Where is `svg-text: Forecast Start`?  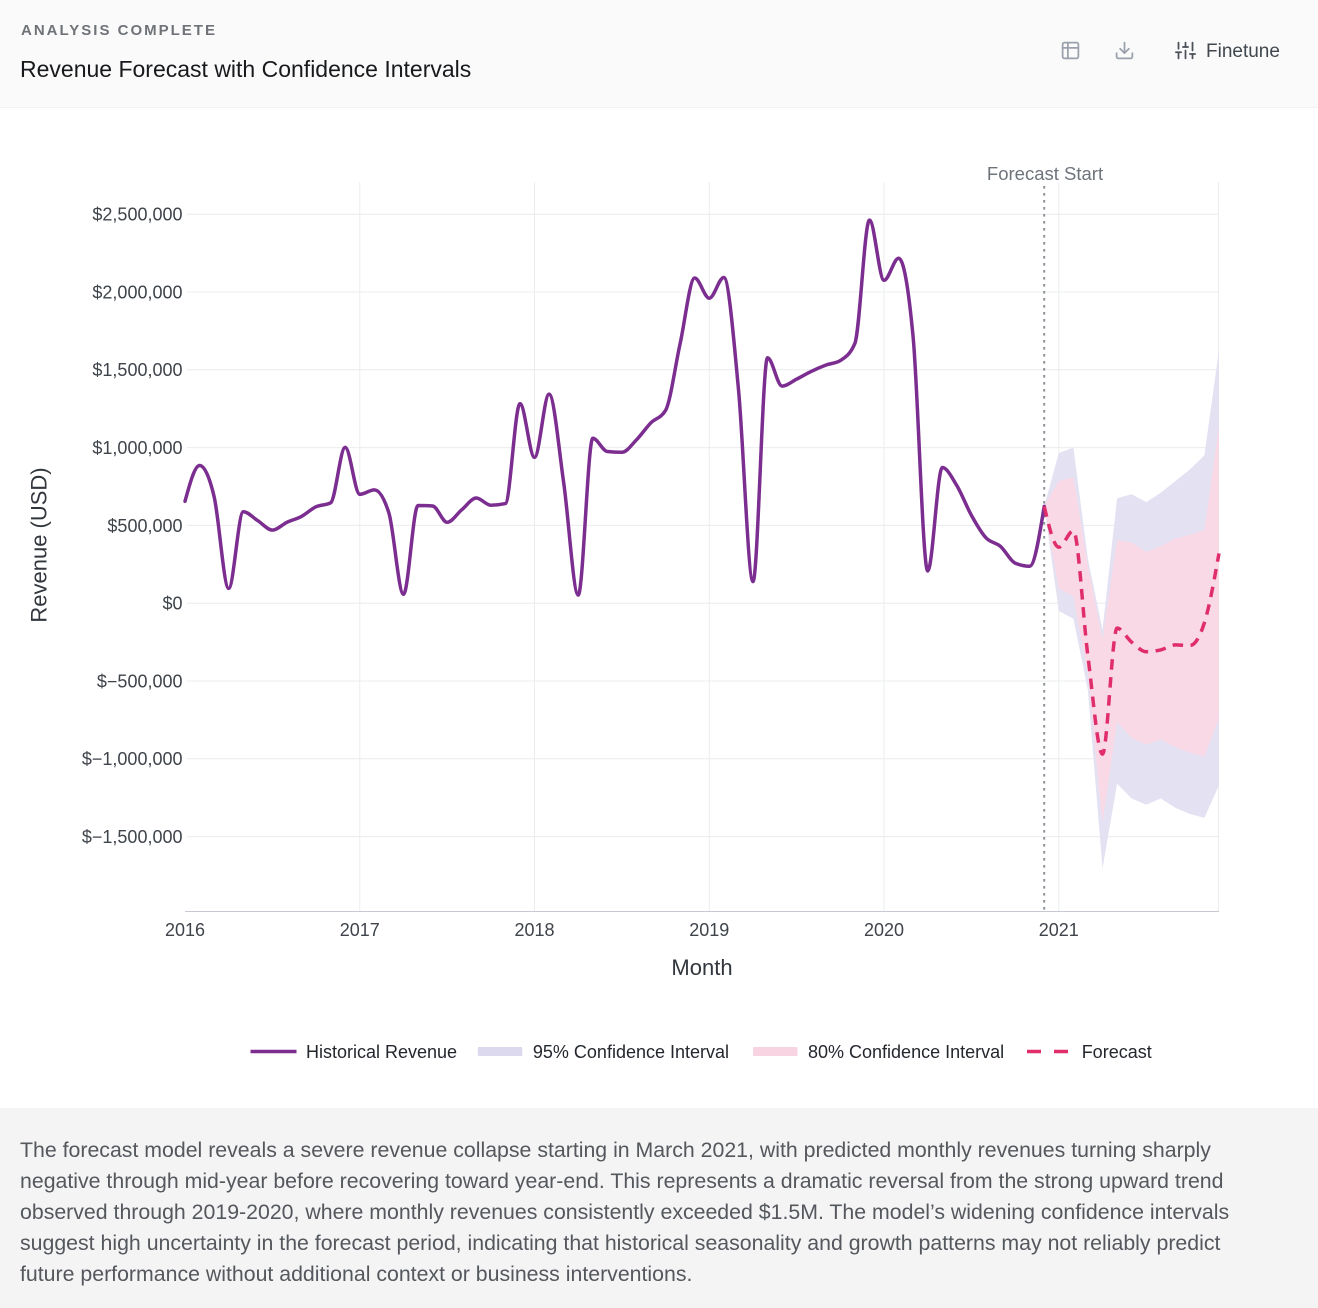 svg-text: Forecast Start is located at coordinates (1045, 173).